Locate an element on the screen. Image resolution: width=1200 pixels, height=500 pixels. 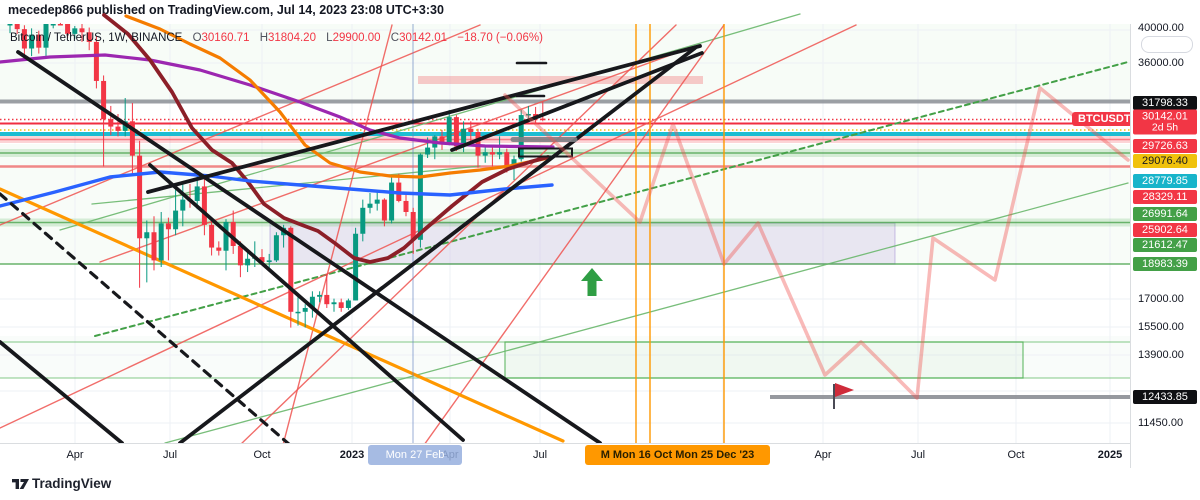
axis-widget-box is located at coordinates (1167, 44).